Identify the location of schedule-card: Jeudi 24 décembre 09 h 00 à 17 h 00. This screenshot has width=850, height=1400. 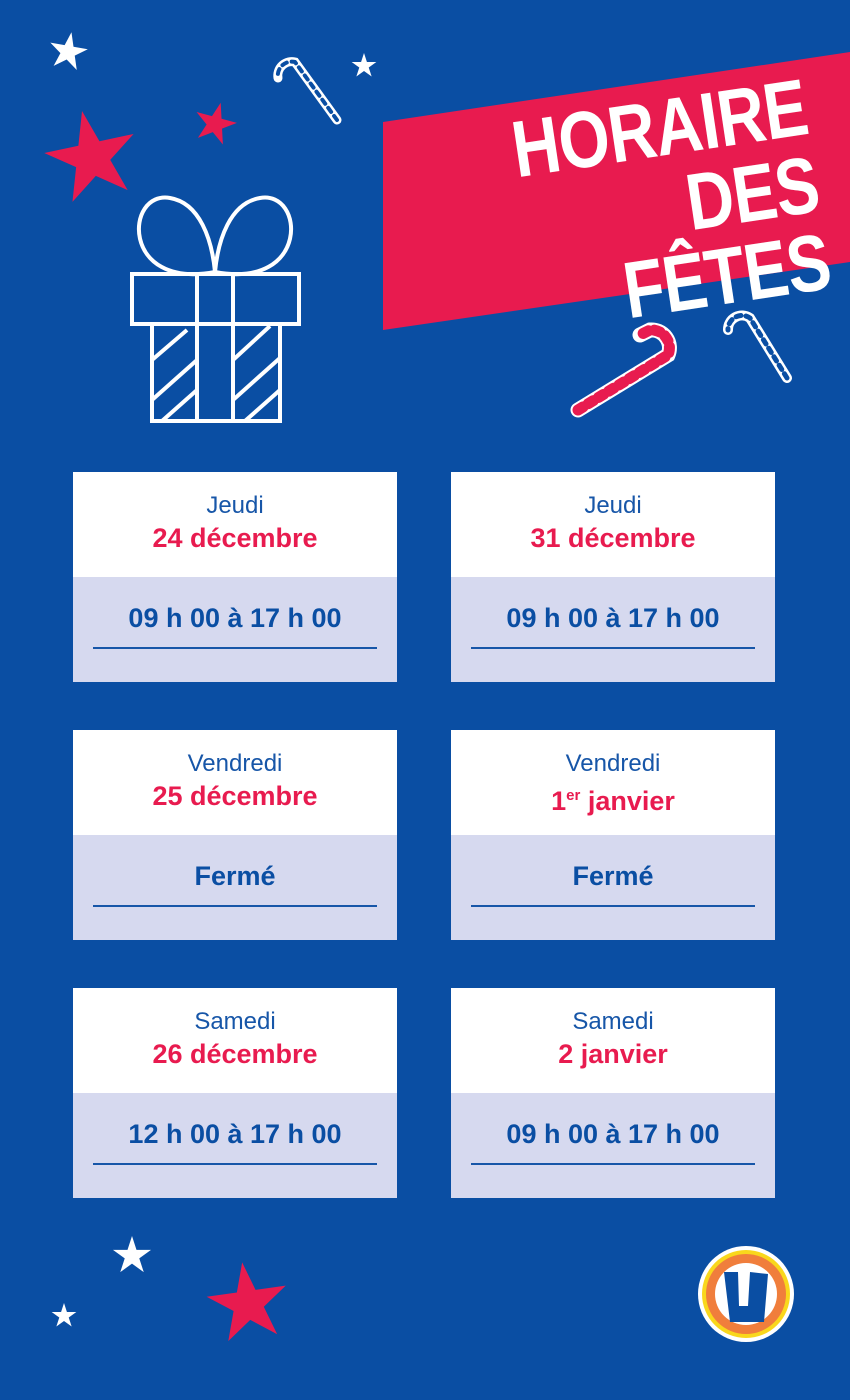
(235, 577).